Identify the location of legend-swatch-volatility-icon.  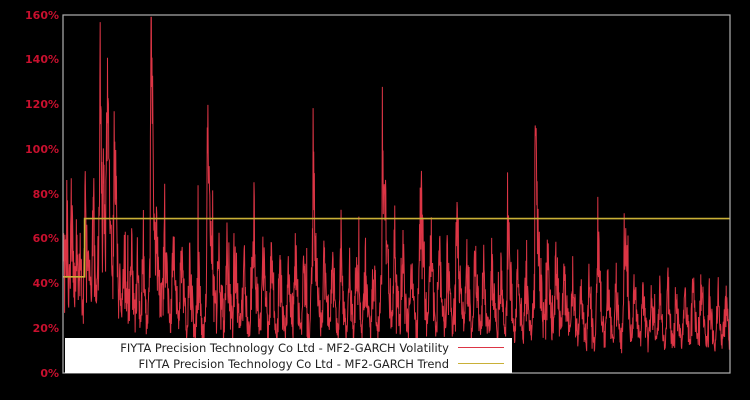
(481, 347).